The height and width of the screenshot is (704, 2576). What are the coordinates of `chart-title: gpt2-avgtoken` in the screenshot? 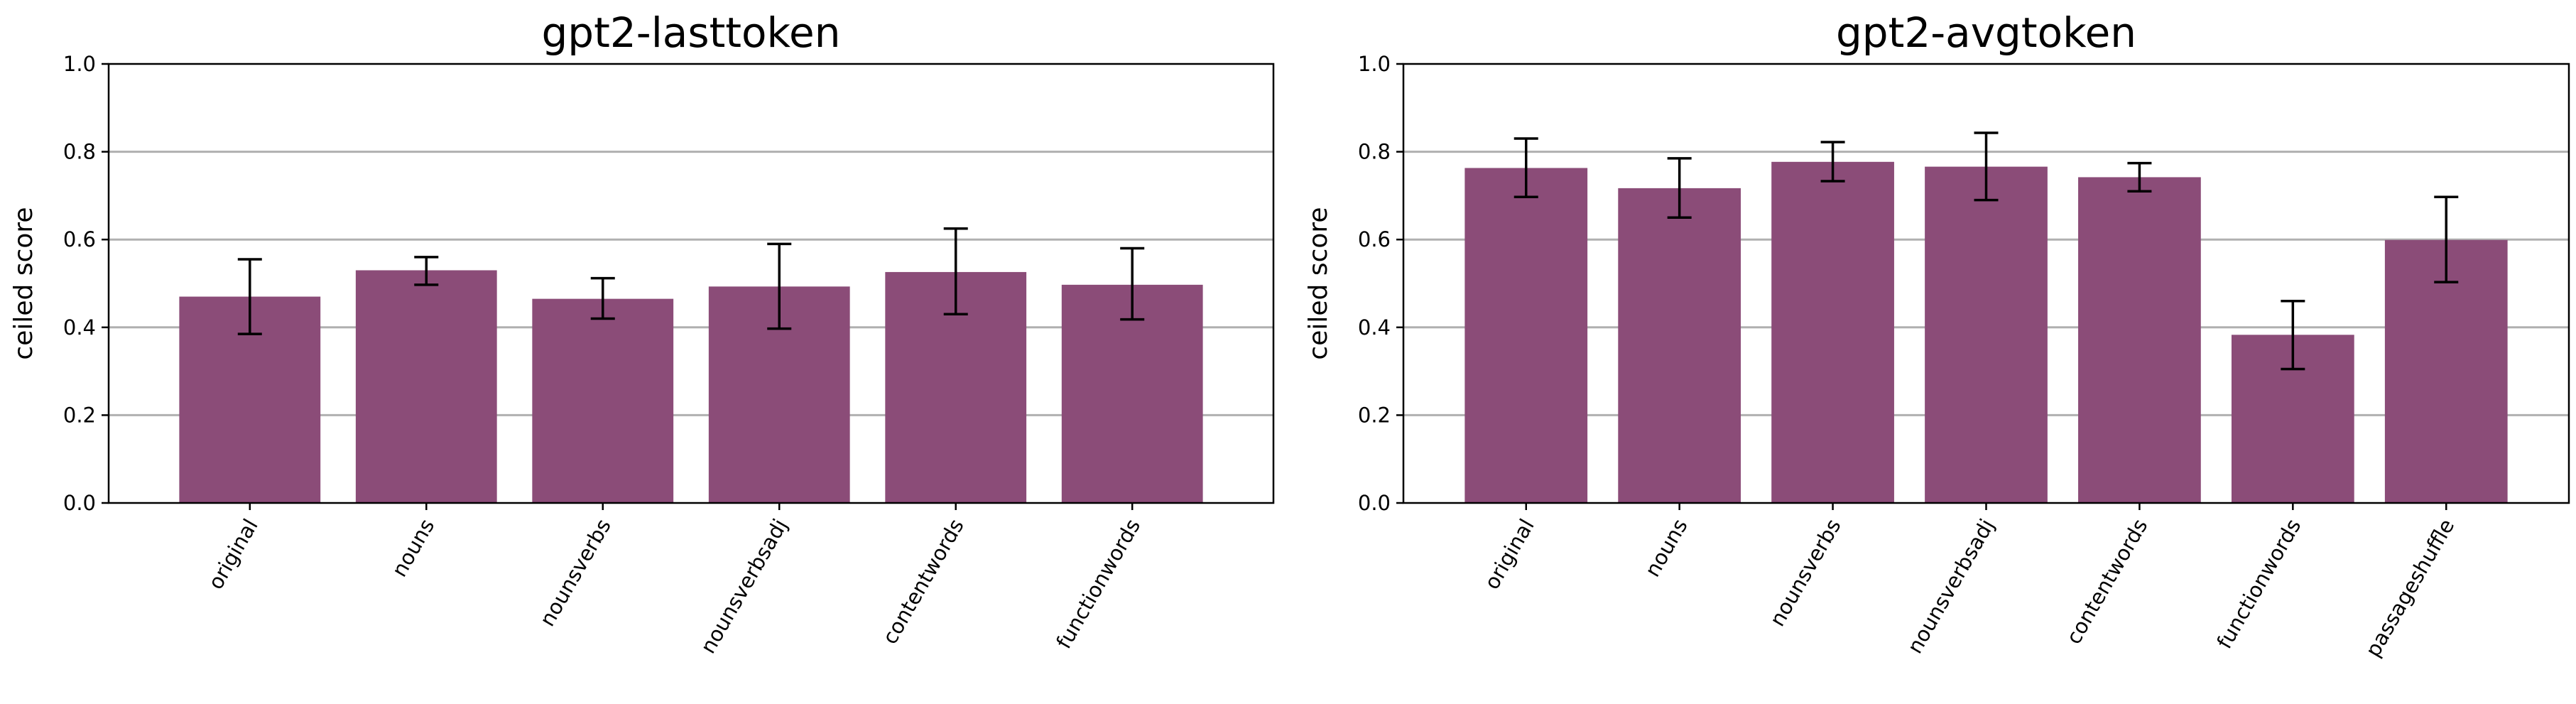 It's located at (1986, 33).